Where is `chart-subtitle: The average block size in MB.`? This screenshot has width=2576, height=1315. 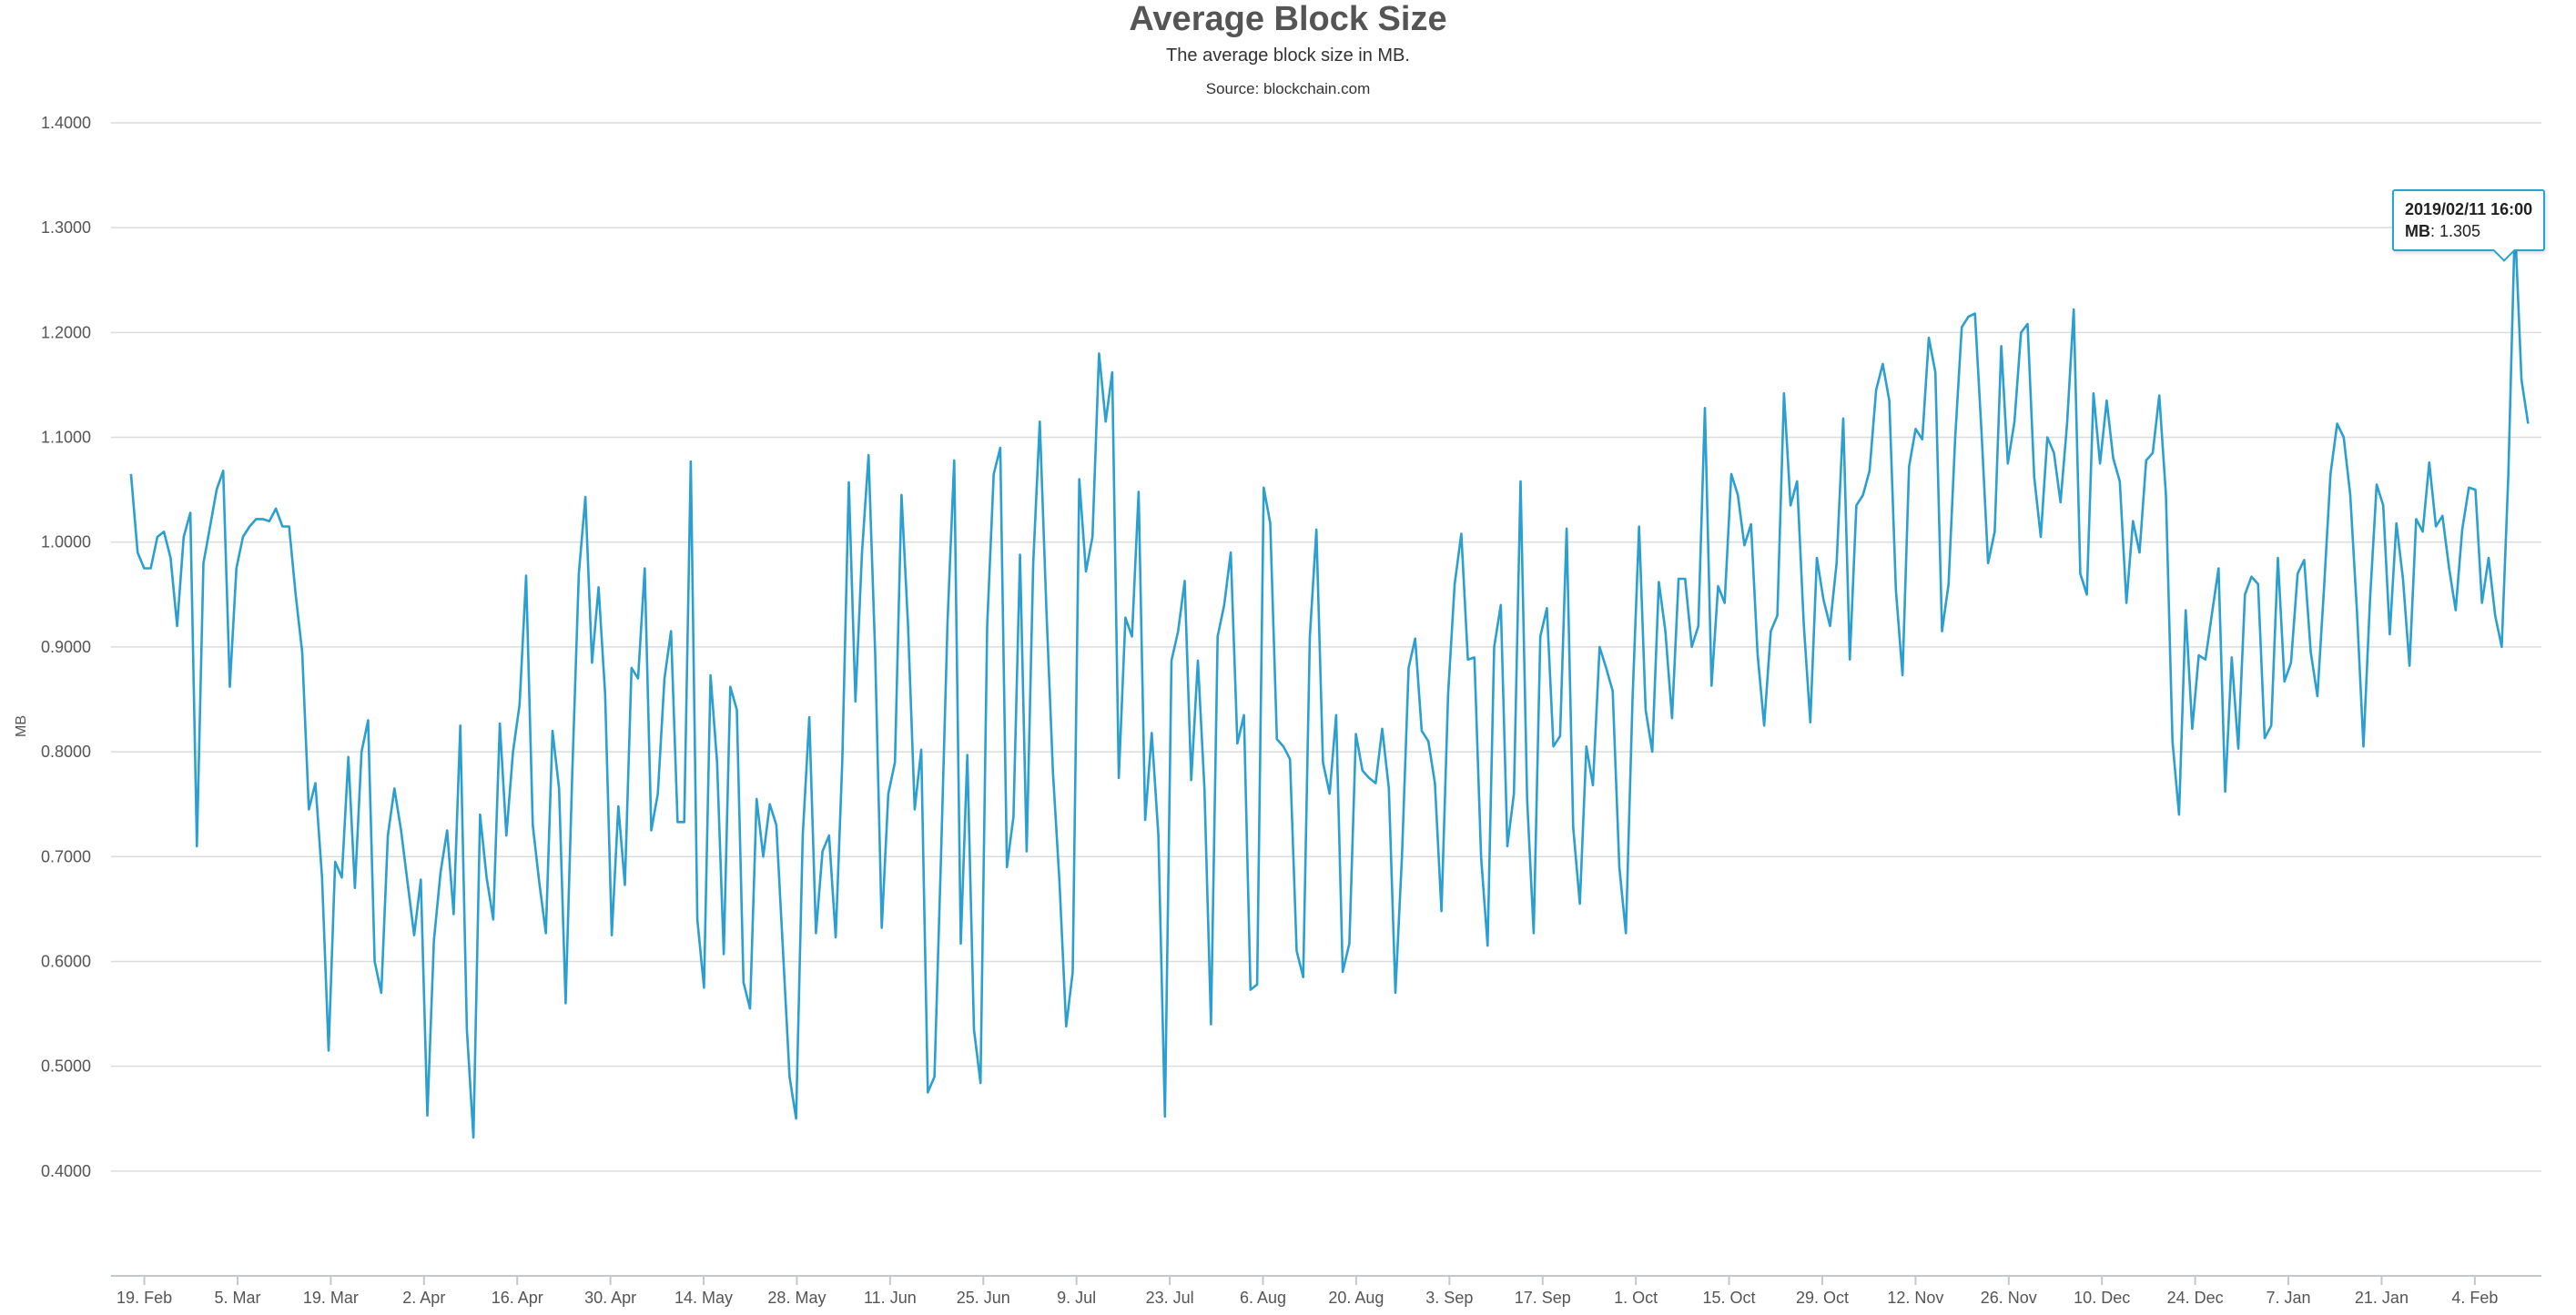
chart-subtitle: The average block size in MB. is located at coordinates (1288, 56).